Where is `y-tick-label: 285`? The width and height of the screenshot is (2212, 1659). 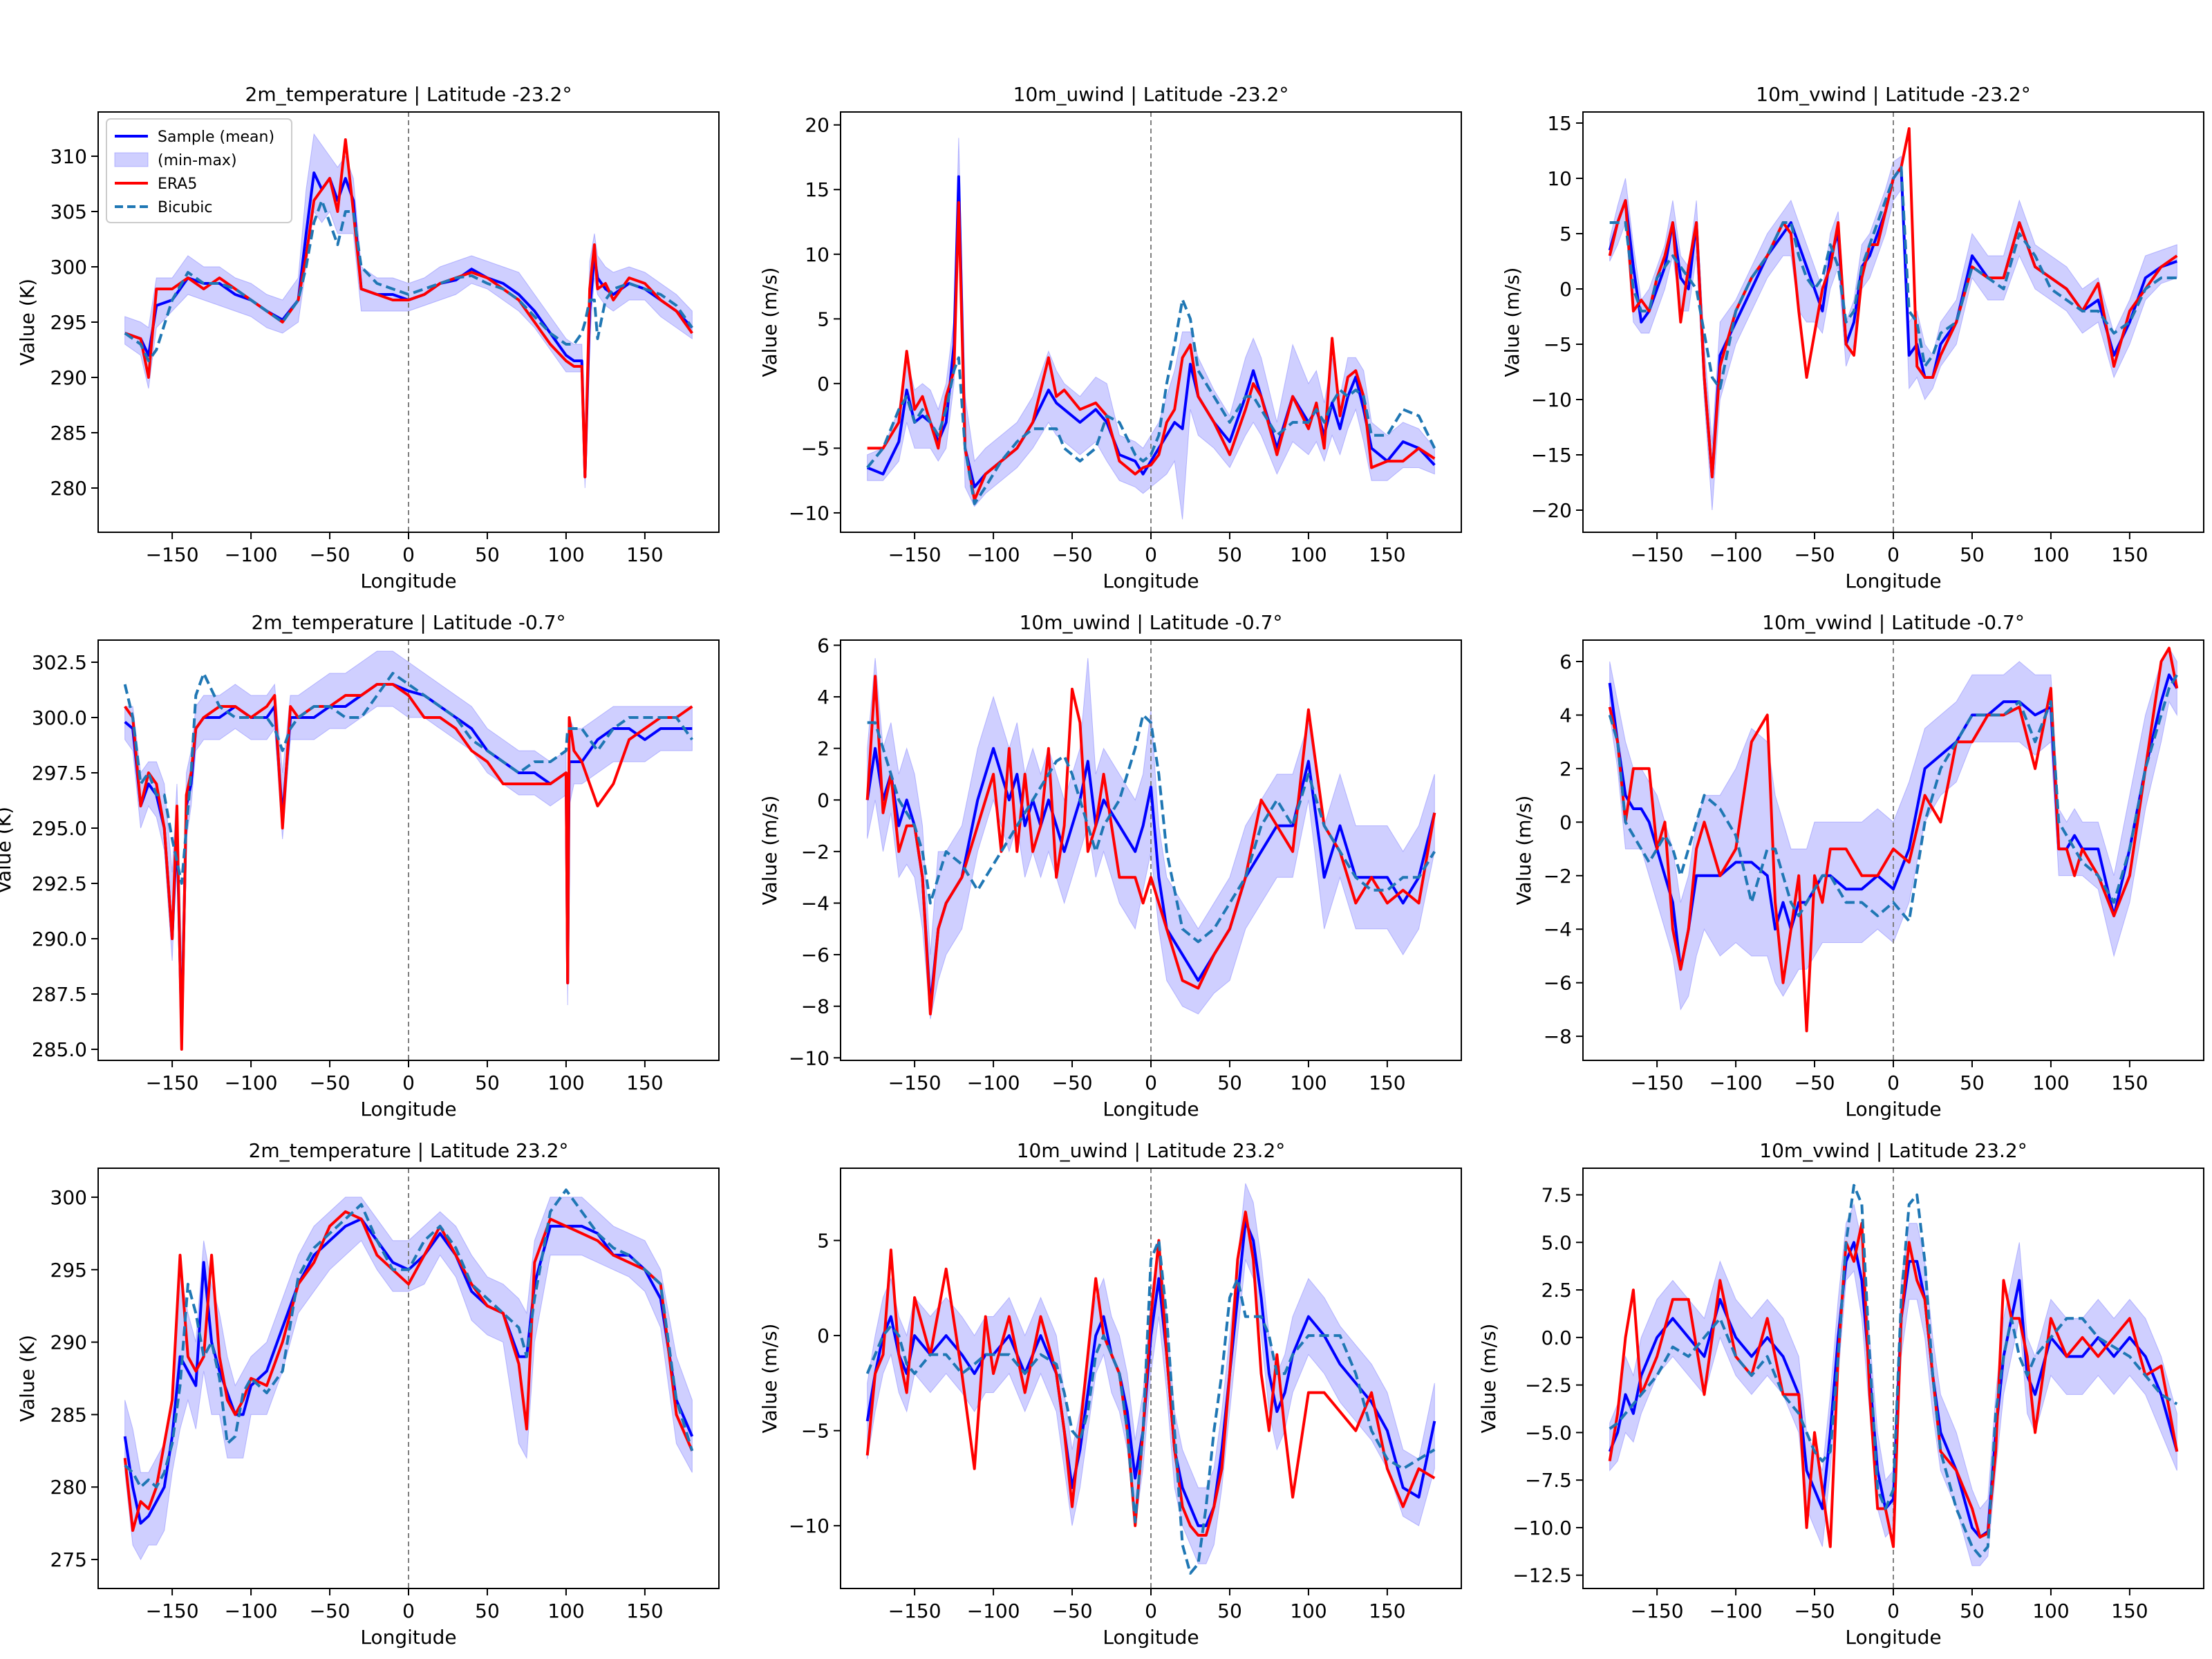 y-tick-label: 285 is located at coordinates (68, 433).